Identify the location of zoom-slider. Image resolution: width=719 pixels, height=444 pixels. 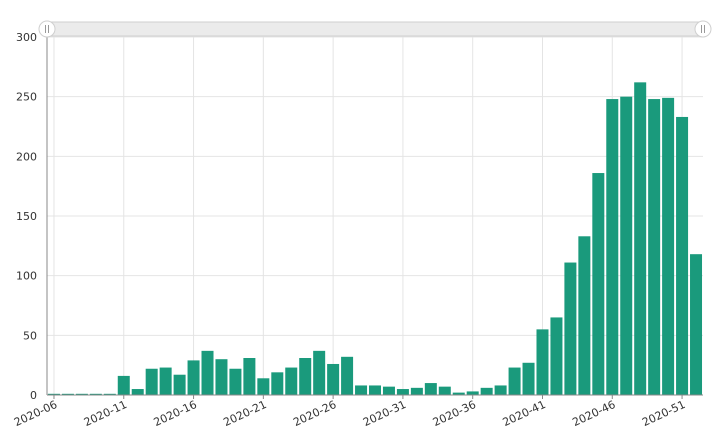
(375, 29).